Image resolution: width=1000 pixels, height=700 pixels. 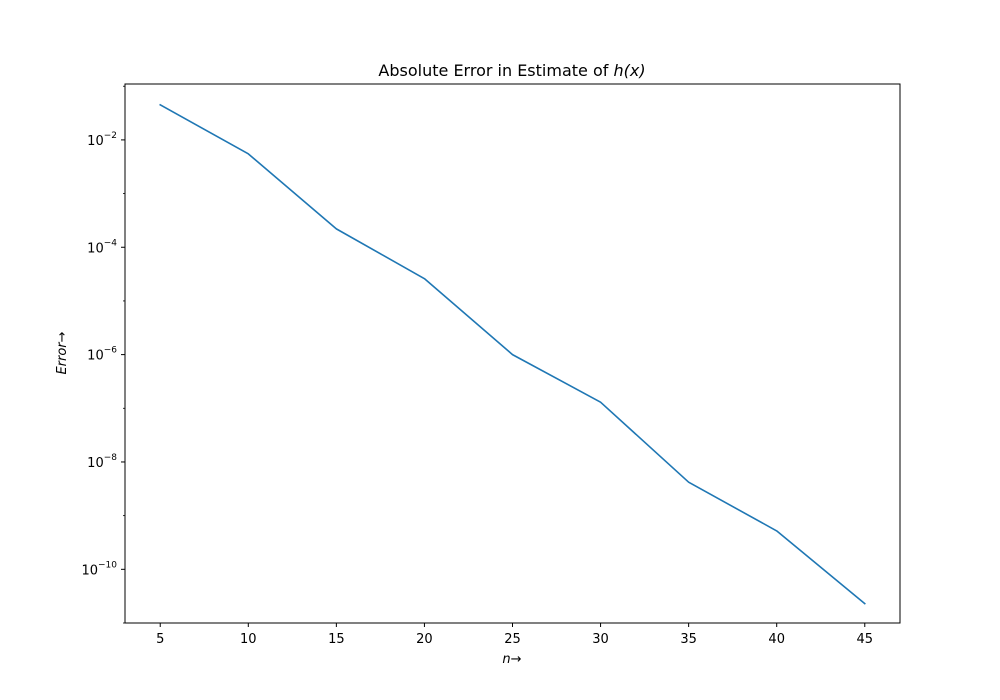 I want to click on x-tick-label: 20, so click(x=424, y=639).